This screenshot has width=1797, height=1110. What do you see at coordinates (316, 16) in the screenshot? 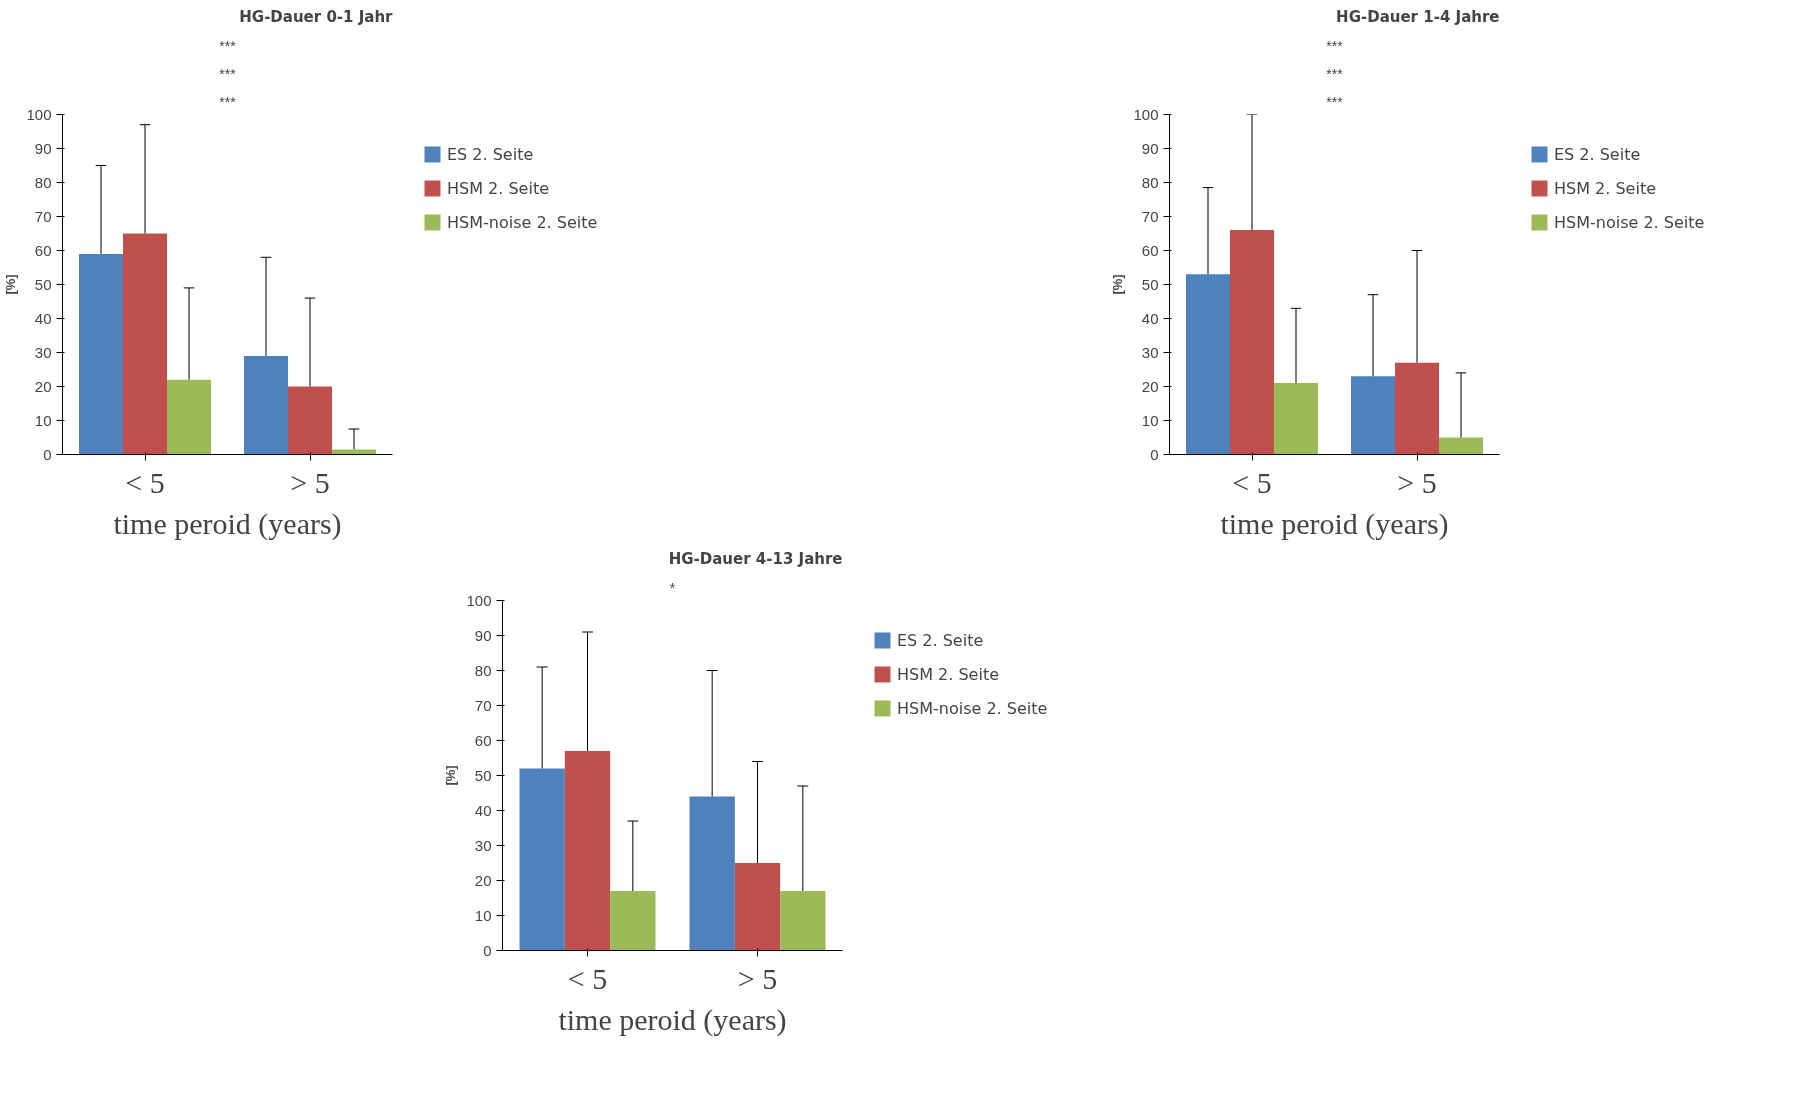
I see `chart-title: HG-Dauer 0-1 Jahr` at bounding box center [316, 16].